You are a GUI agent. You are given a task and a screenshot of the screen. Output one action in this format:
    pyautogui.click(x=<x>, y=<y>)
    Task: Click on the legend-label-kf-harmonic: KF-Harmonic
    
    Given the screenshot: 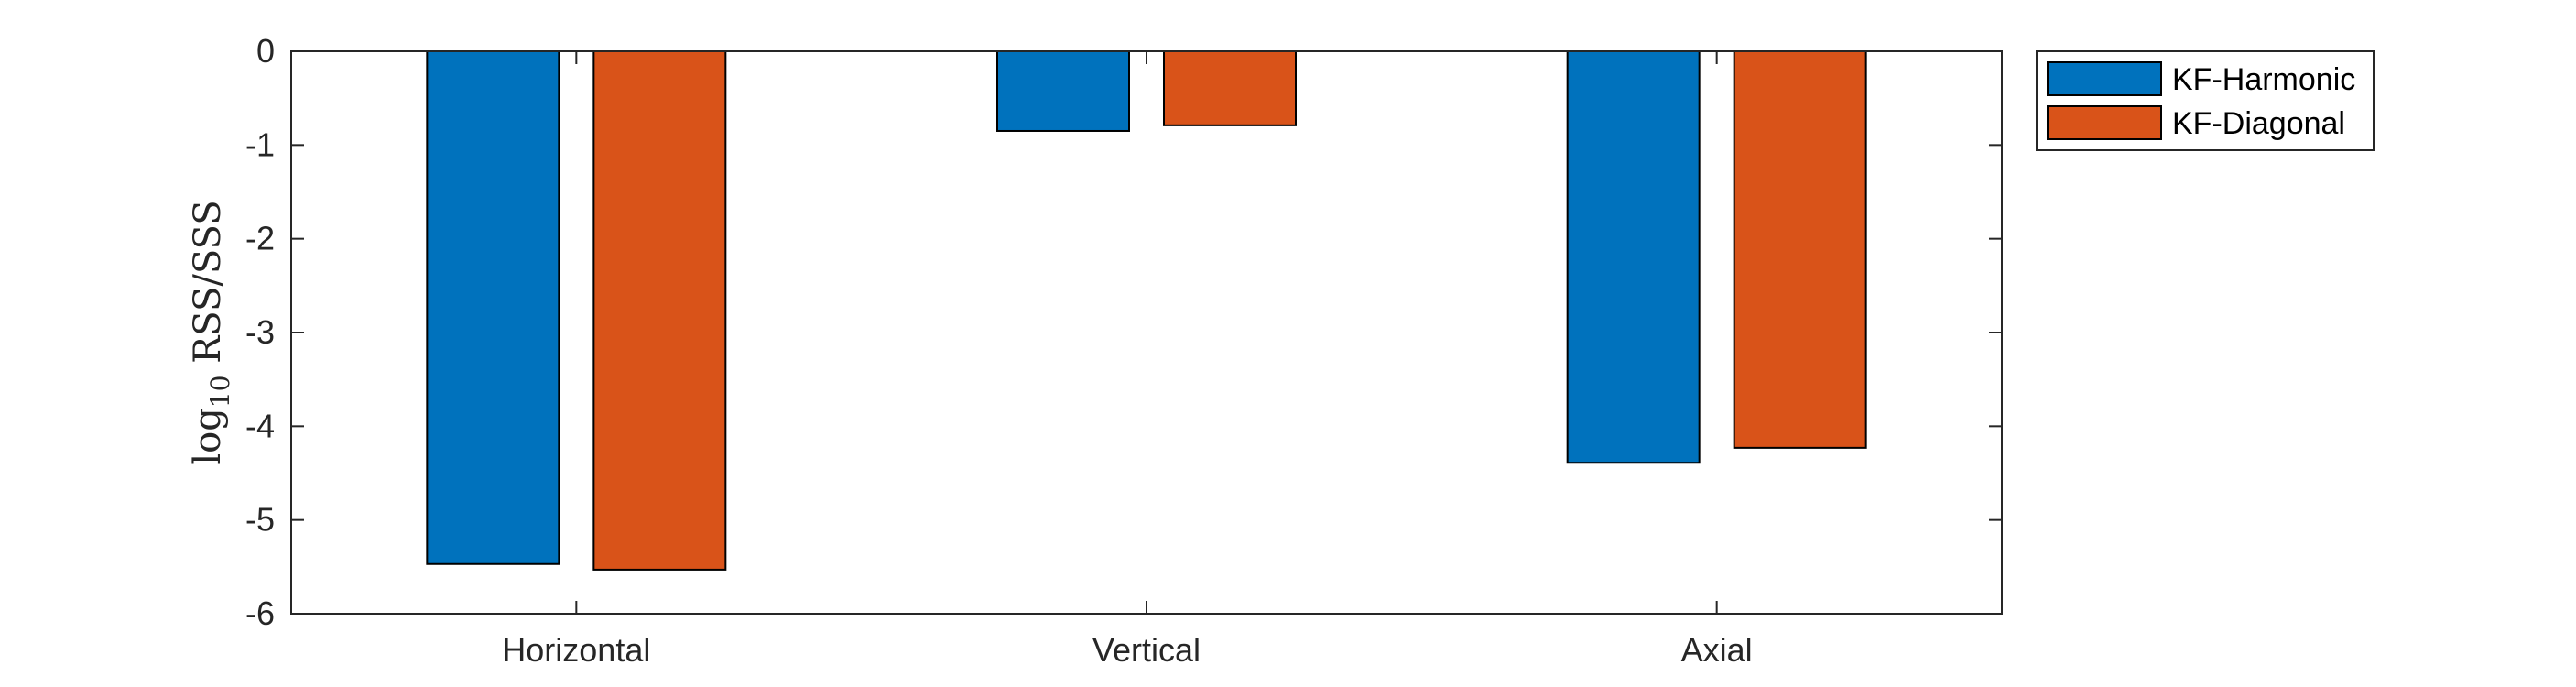 What is the action you would take?
    pyautogui.click(x=2263, y=80)
    